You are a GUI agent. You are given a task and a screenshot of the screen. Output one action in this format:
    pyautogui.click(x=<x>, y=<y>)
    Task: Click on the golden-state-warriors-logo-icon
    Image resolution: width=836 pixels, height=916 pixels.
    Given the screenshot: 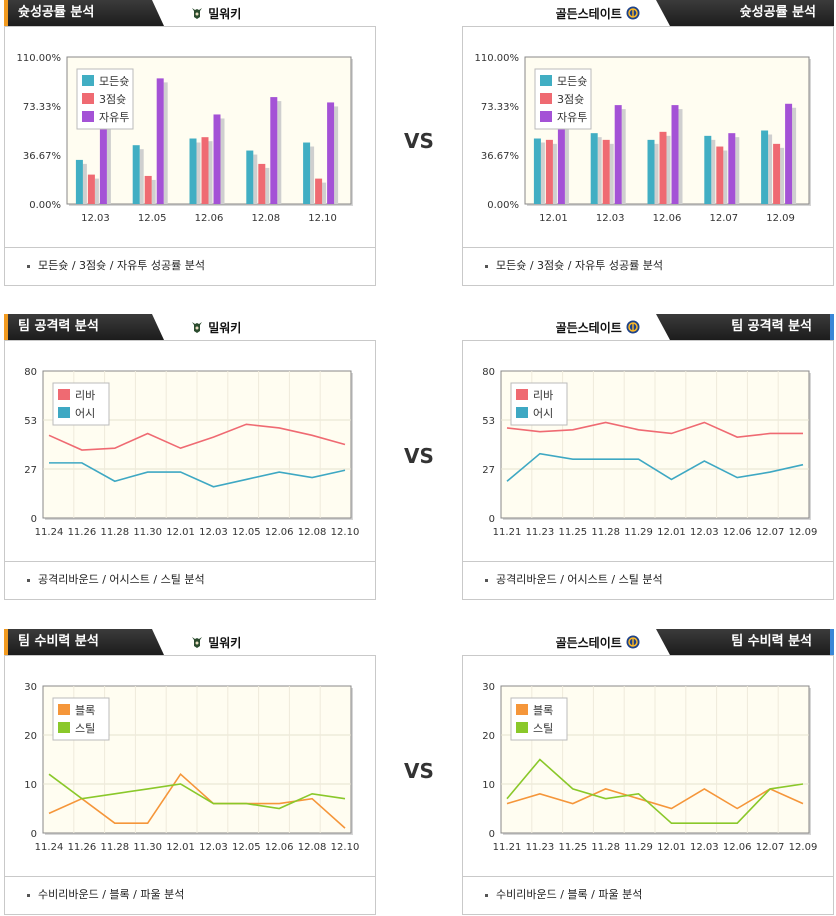 What is the action you would take?
    pyautogui.click(x=633, y=328)
    